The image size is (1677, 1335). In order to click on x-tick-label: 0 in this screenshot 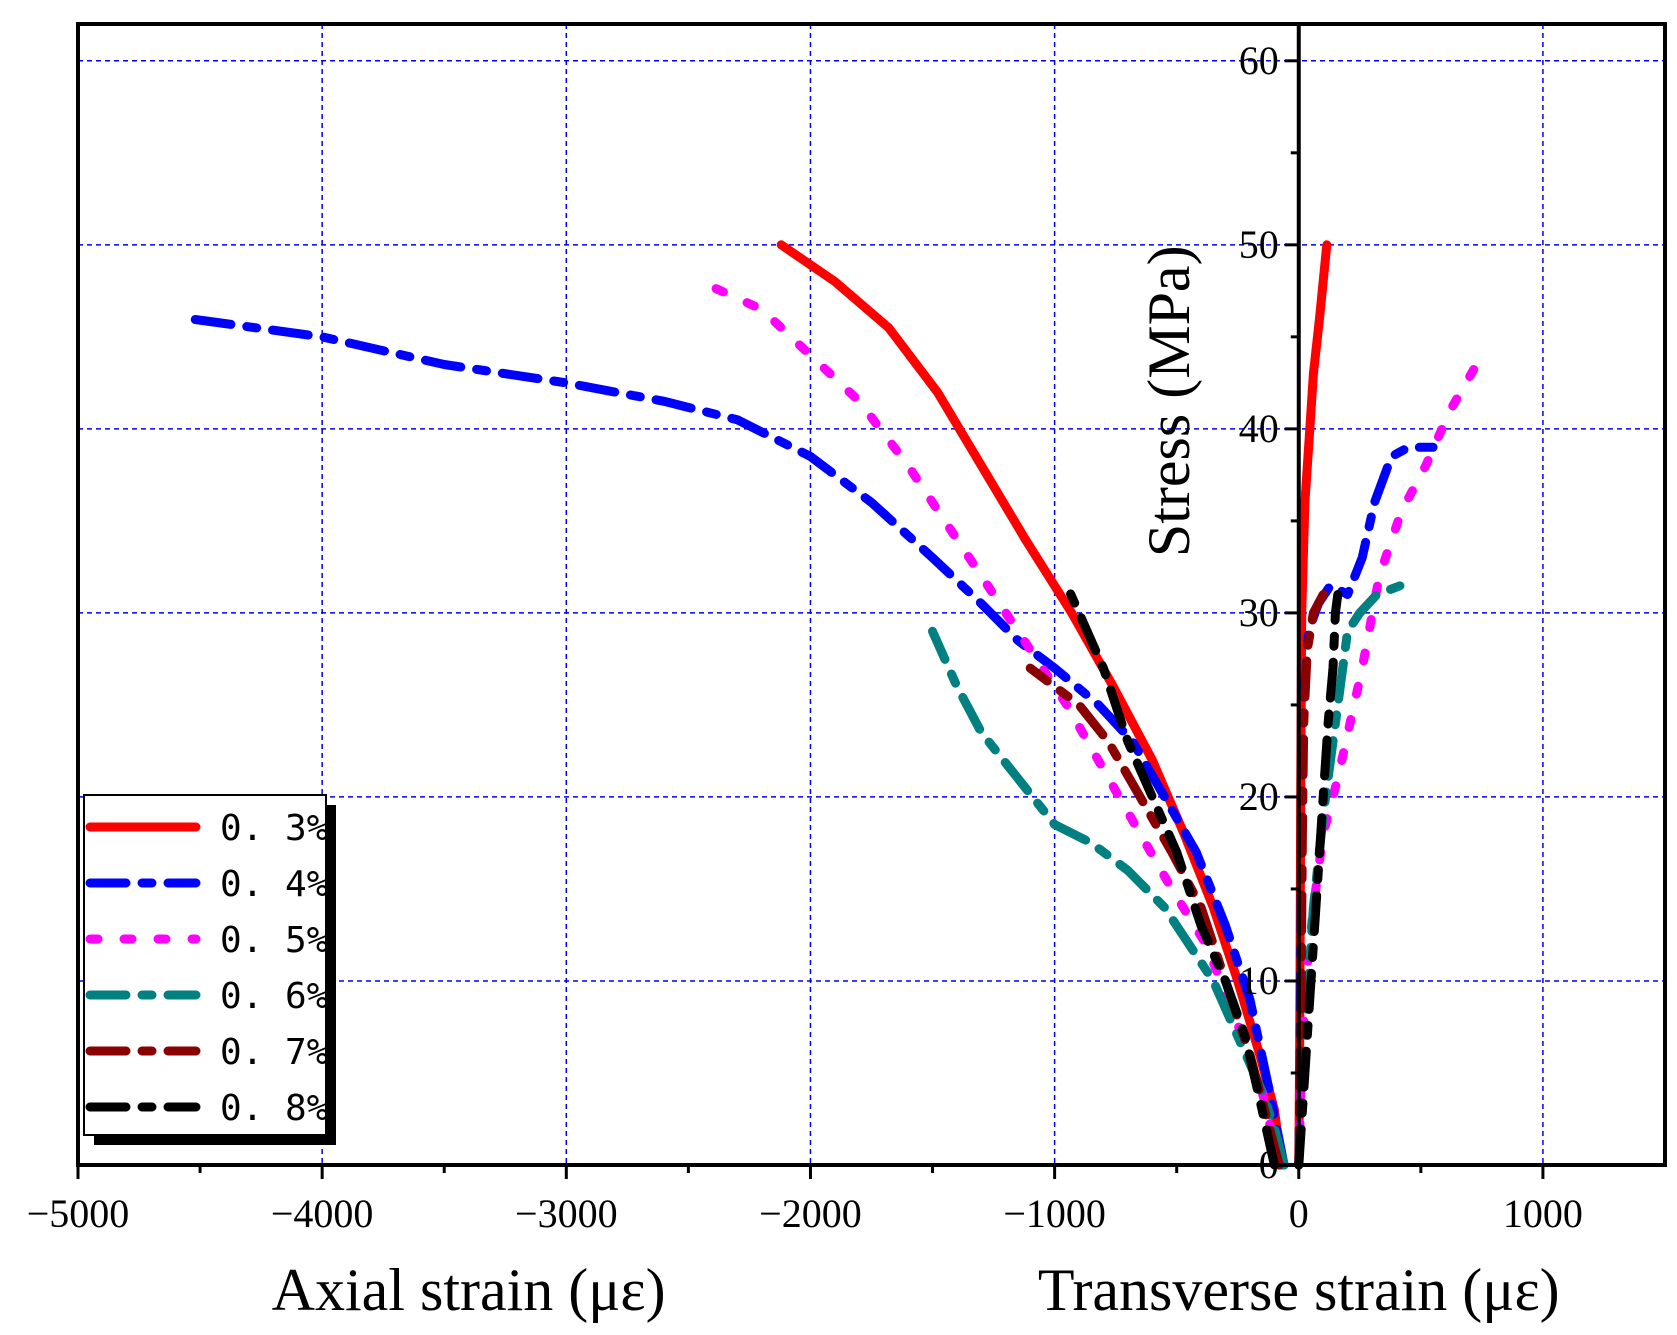, I will do `click(1299, 1213)`.